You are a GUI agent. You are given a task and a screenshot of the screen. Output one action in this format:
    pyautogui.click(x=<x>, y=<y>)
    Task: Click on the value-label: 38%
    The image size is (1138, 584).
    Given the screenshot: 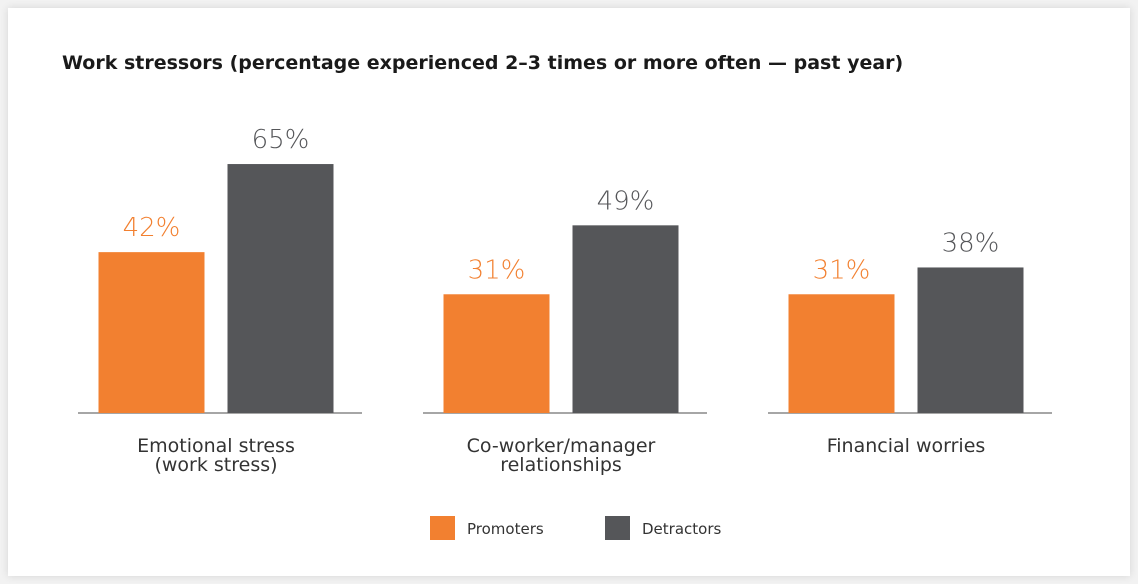 What is the action you would take?
    pyautogui.click(x=971, y=243)
    